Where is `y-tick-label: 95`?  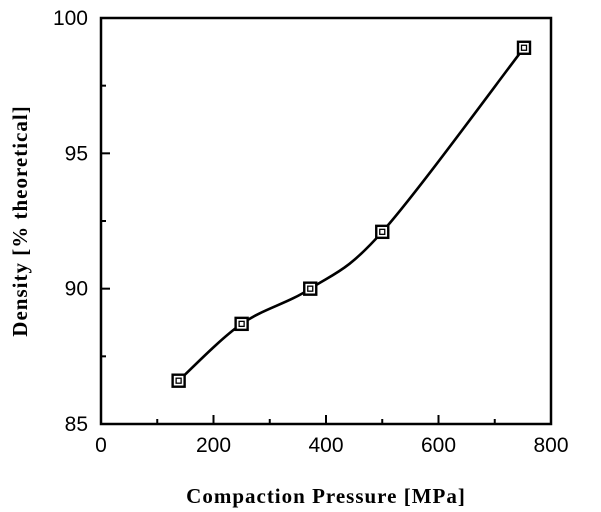
y-tick-label: 95 is located at coordinates (76, 153).